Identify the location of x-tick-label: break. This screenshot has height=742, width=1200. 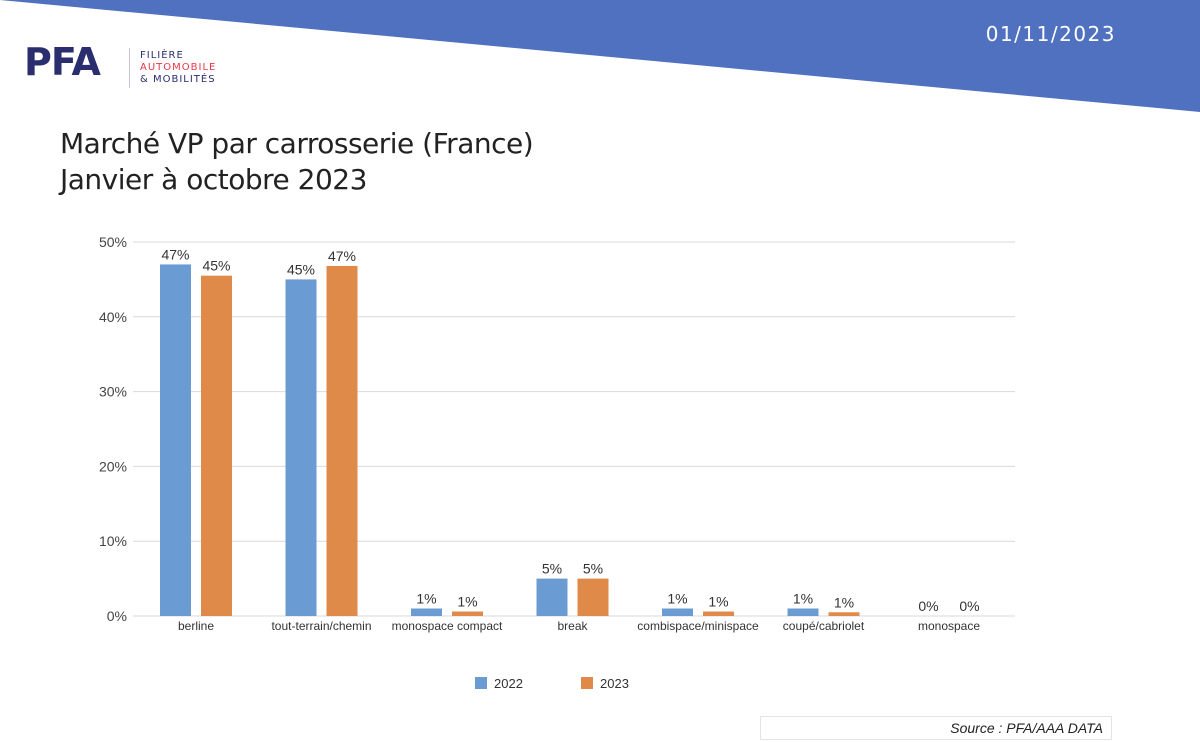
(572, 626).